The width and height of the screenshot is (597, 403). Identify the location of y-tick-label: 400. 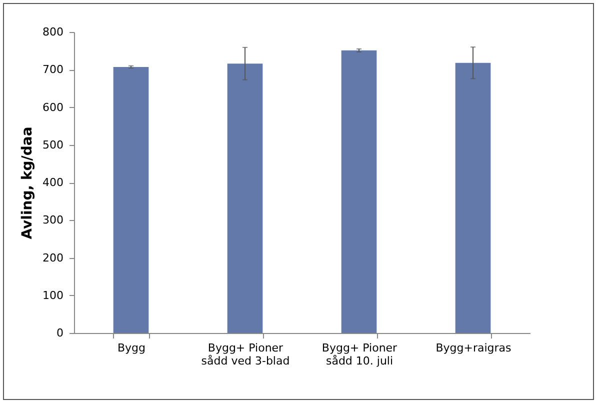
(53, 182).